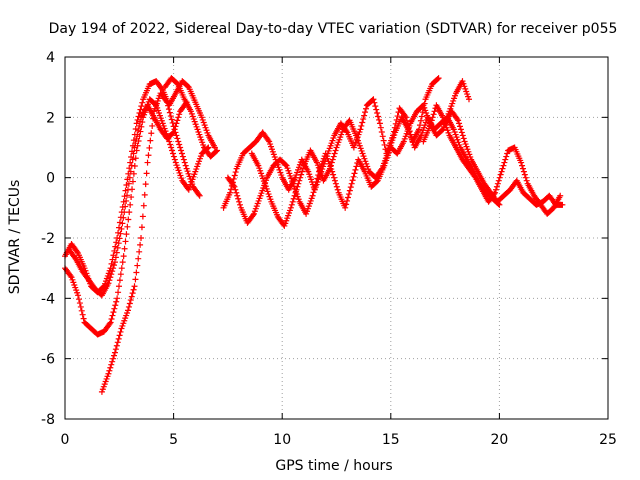 The image size is (640, 480). What do you see at coordinates (504, 158) in the screenshot?
I see `series-track-j` at bounding box center [504, 158].